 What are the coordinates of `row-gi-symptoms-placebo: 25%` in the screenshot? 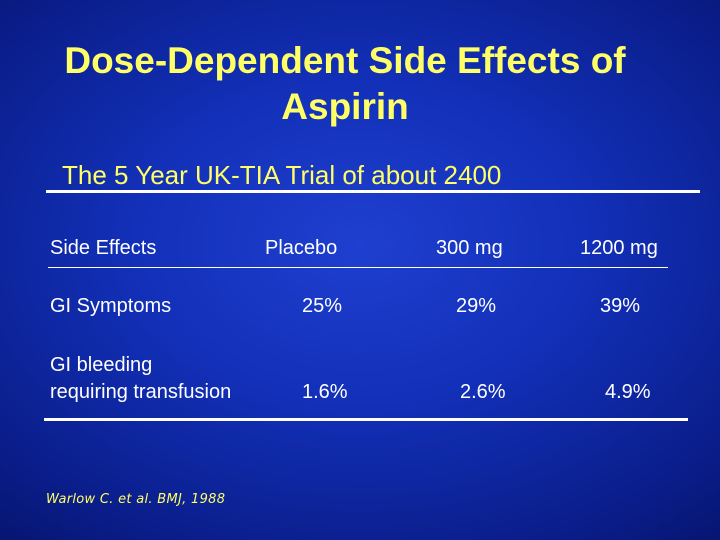 It's located at (322, 306).